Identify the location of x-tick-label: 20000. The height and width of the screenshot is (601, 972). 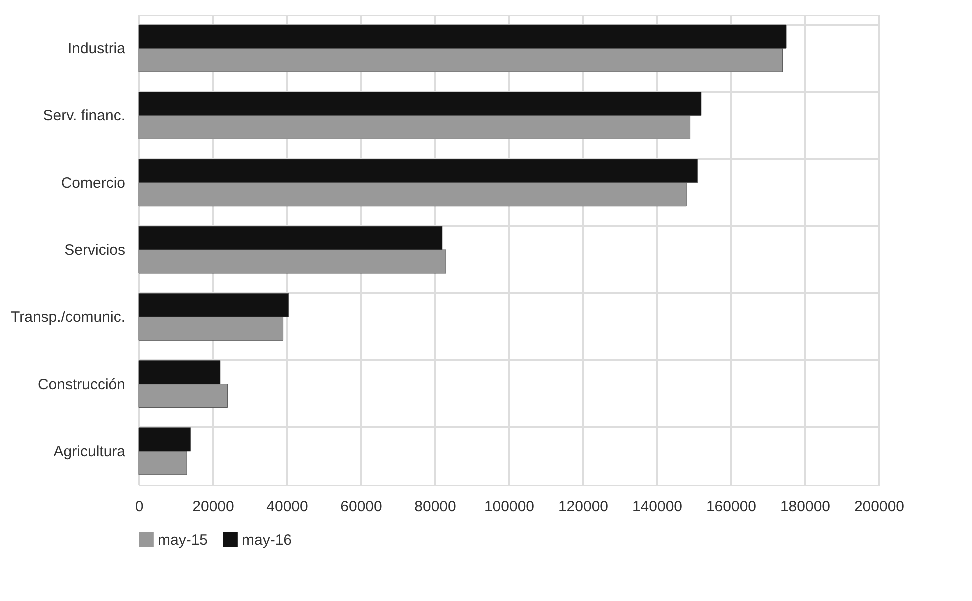
(213, 507).